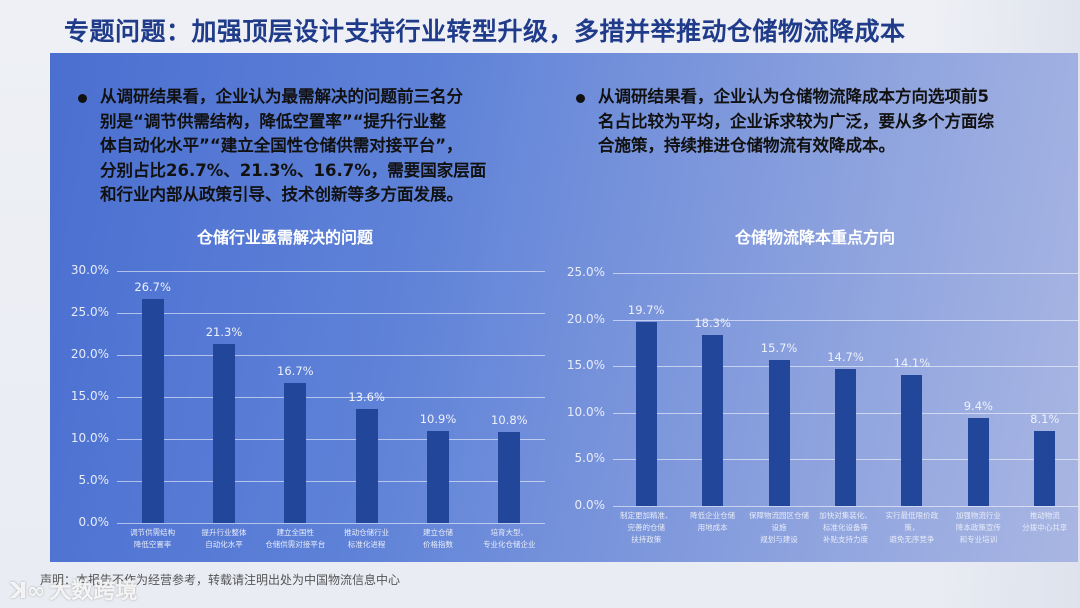  I want to click on bar-value-label: 14.1%, so click(912, 362).